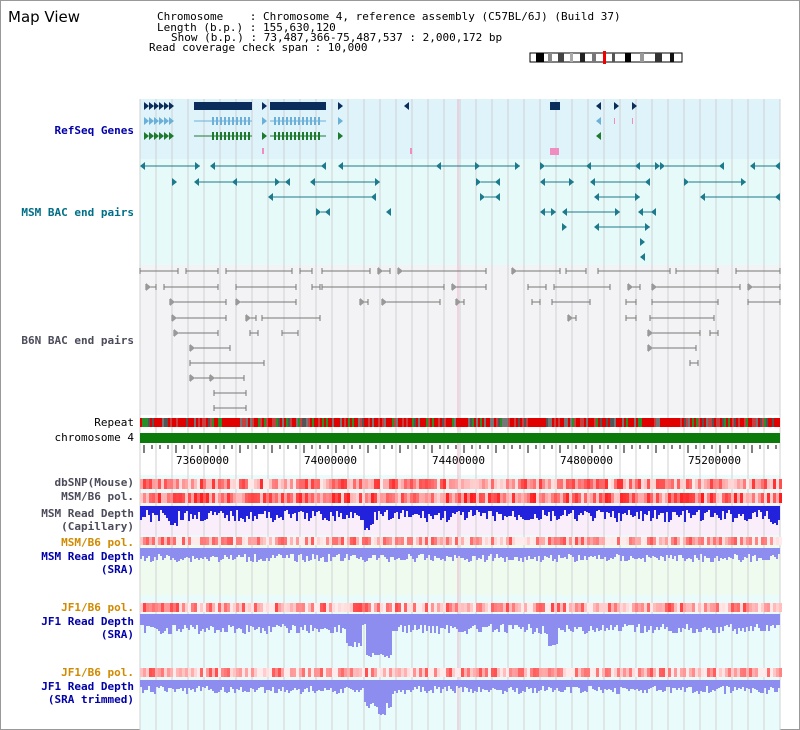 This screenshot has width=800, height=730. Describe the element at coordinates (87, 621) in the screenshot. I see `track-label-jf1-depth-sra: JF1 Read Depth` at that location.